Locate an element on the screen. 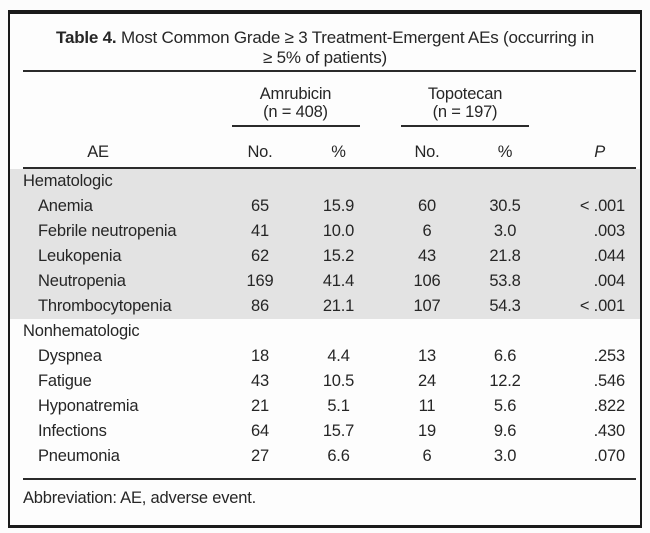  ae-label: Thrombocytopenia is located at coordinates (105, 306).